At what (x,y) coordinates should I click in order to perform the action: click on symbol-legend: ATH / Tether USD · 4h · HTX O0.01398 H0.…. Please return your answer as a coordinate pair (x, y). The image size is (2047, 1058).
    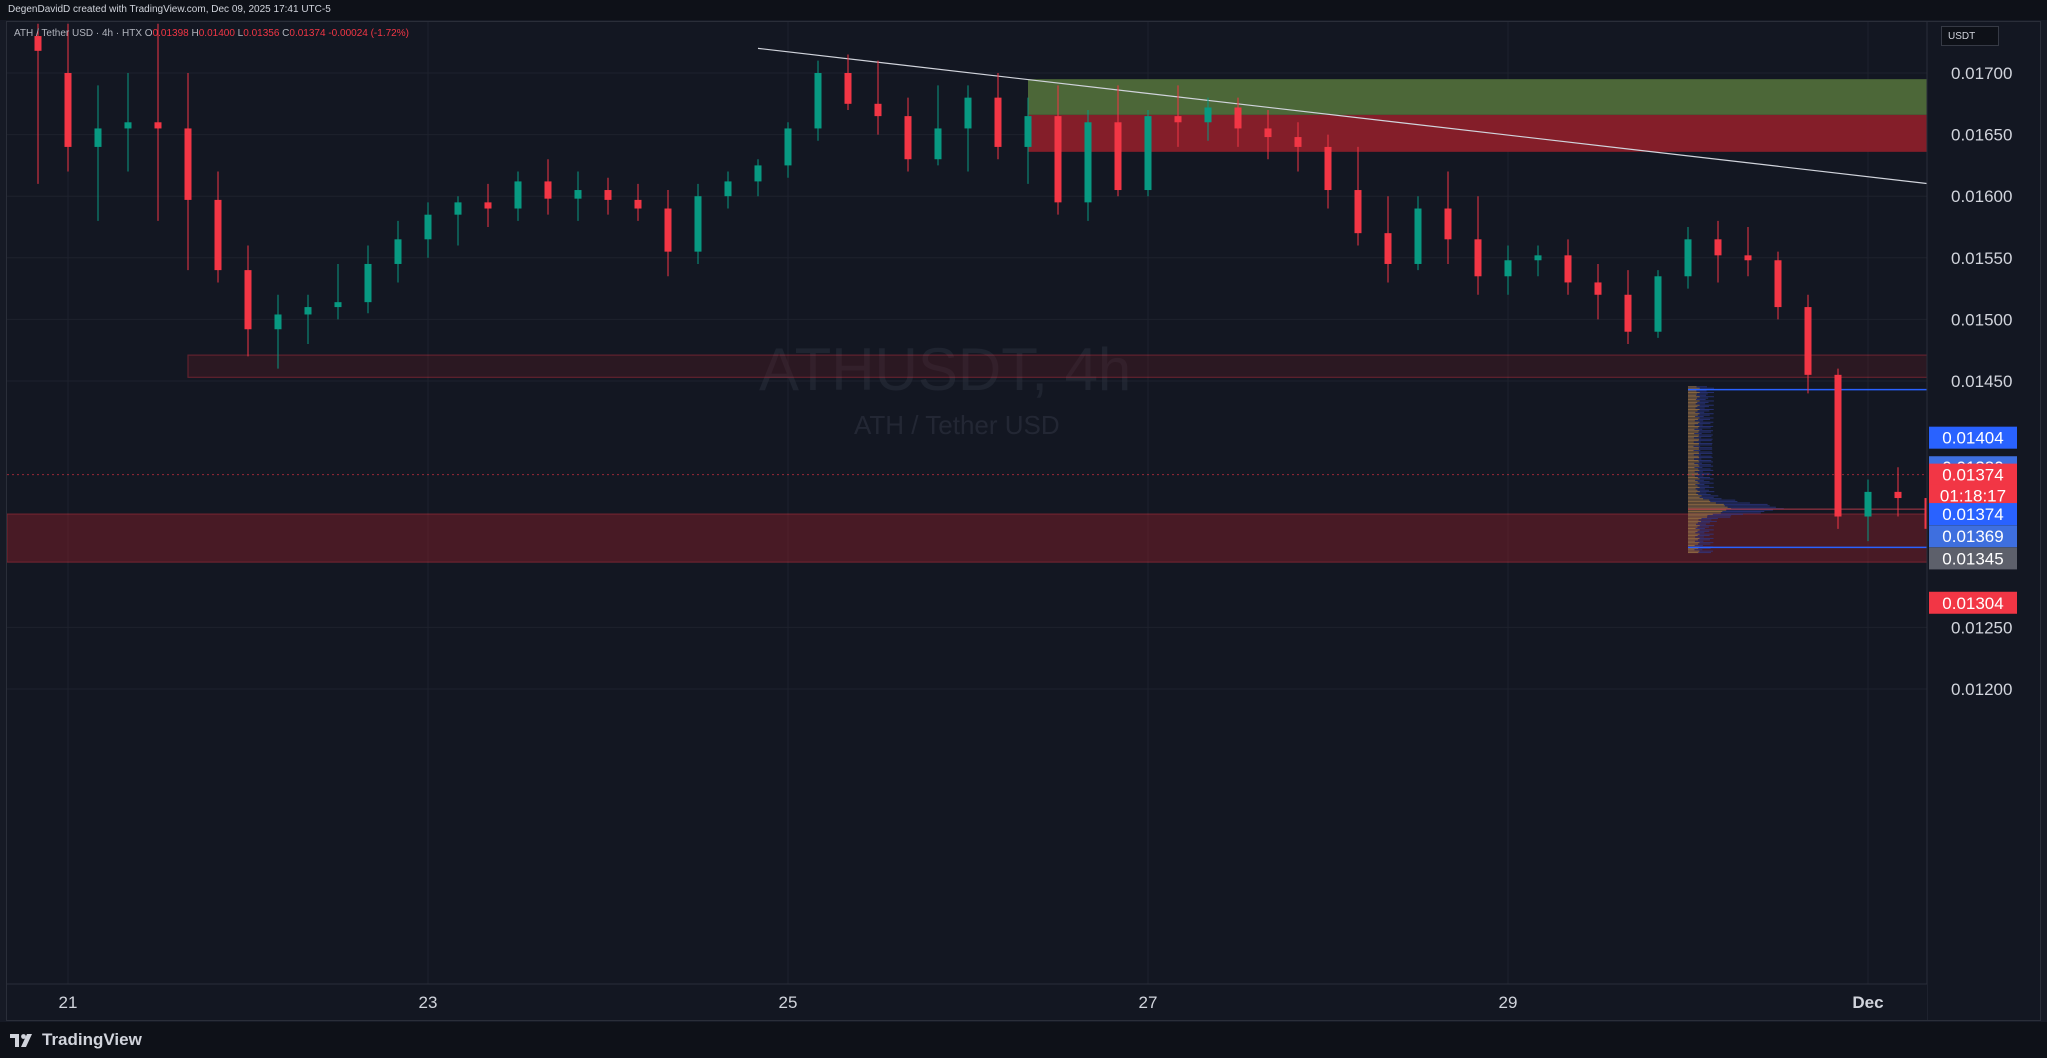
    Looking at the image, I should click on (211, 33).